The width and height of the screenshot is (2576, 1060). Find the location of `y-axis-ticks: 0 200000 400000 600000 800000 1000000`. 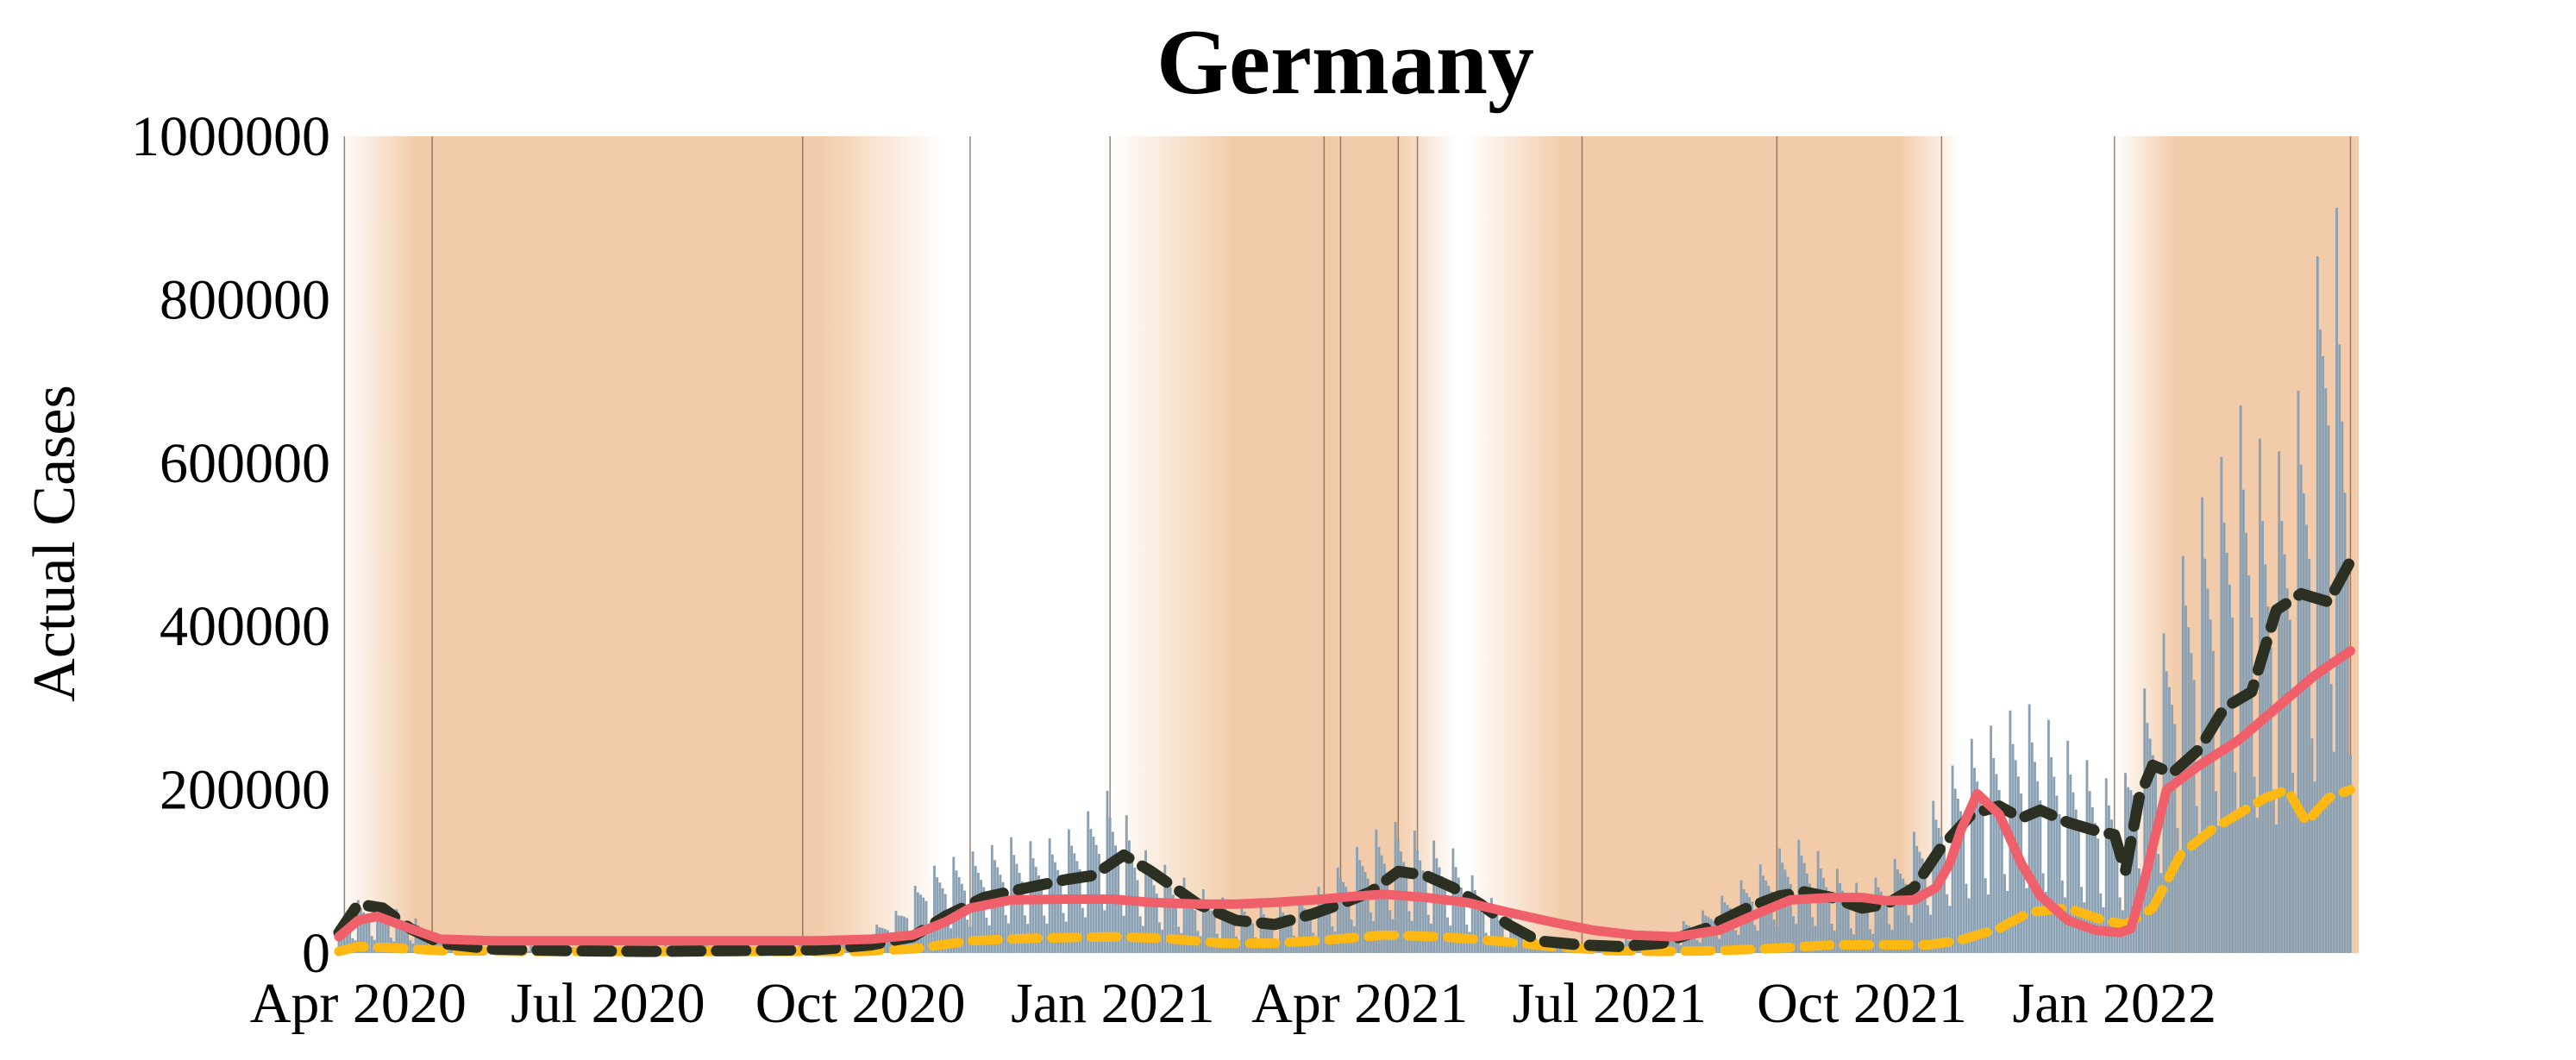

y-axis-ticks: 0 200000 400000 600000 800000 1000000 is located at coordinates (230, 545).